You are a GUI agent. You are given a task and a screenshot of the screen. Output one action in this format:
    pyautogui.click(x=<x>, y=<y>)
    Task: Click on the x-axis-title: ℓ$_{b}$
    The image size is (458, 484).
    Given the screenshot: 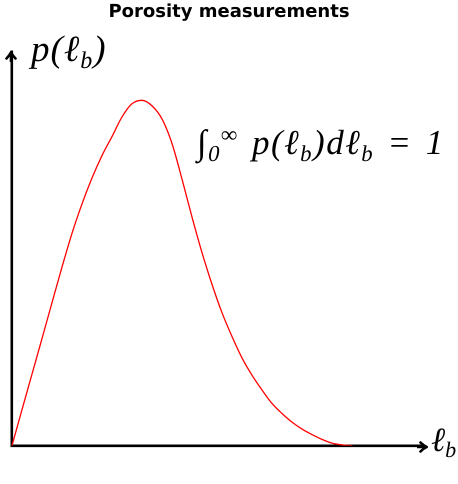 What is the action you would take?
    pyautogui.click(x=443, y=442)
    